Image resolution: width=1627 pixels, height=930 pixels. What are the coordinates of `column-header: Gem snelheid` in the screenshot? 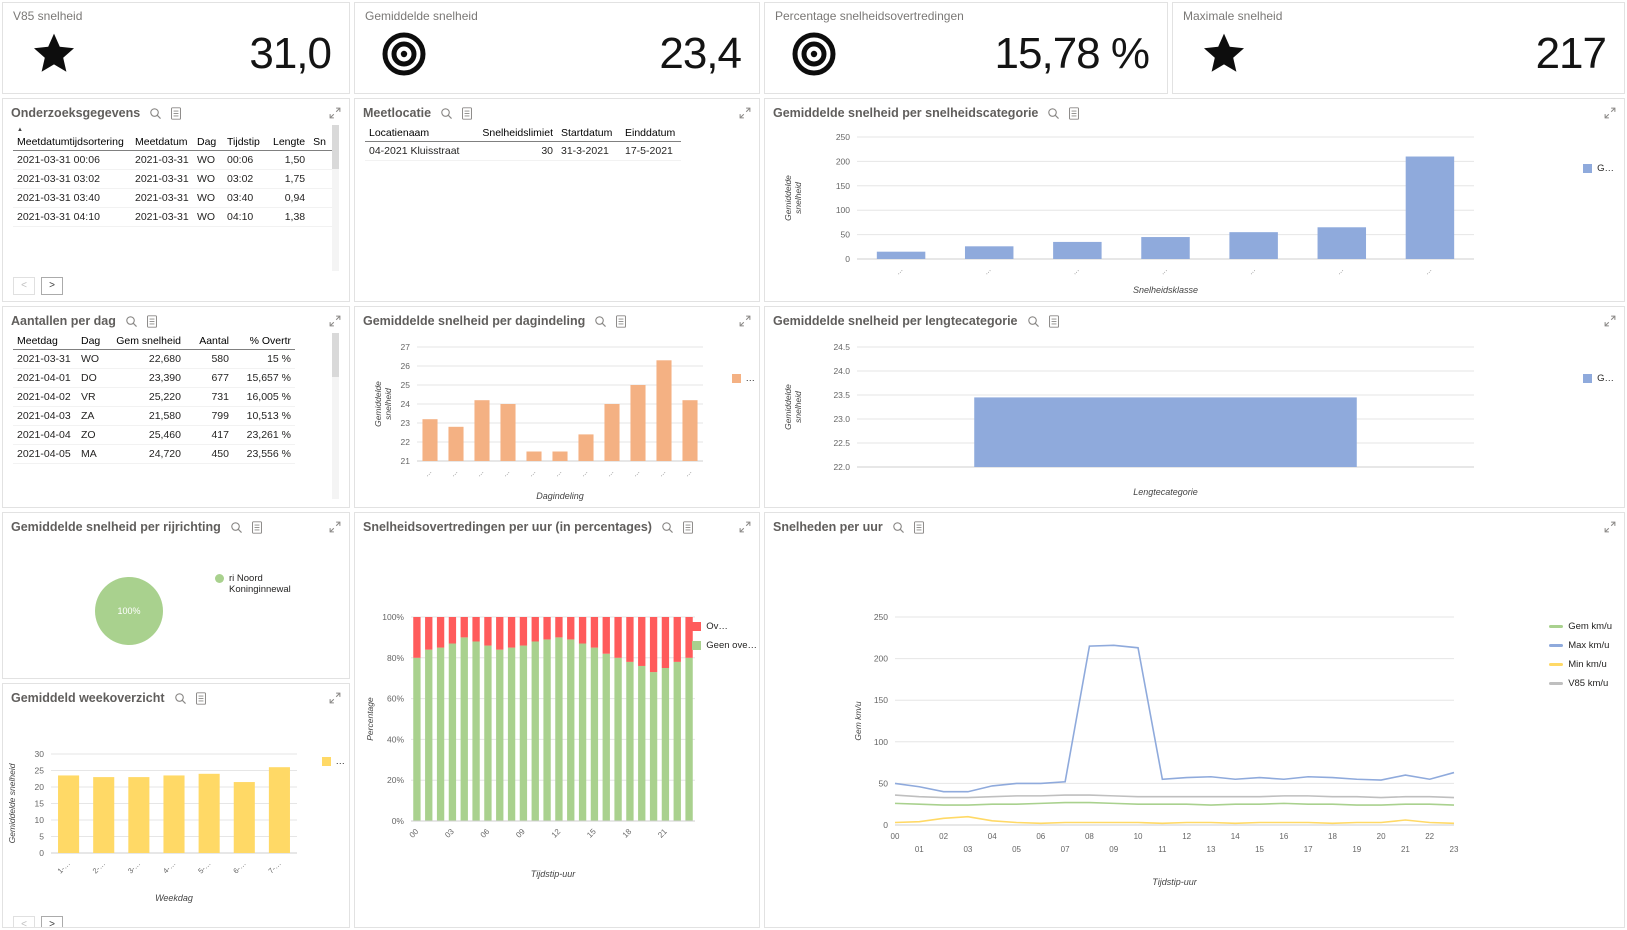 It's located at (147, 341).